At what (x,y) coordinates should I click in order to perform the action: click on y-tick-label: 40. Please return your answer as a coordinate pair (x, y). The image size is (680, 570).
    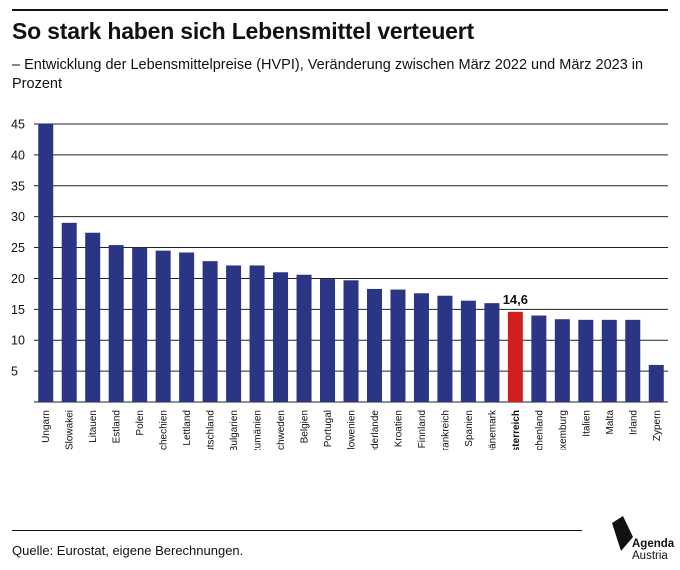
    Looking at the image, I should click on (18, 155).